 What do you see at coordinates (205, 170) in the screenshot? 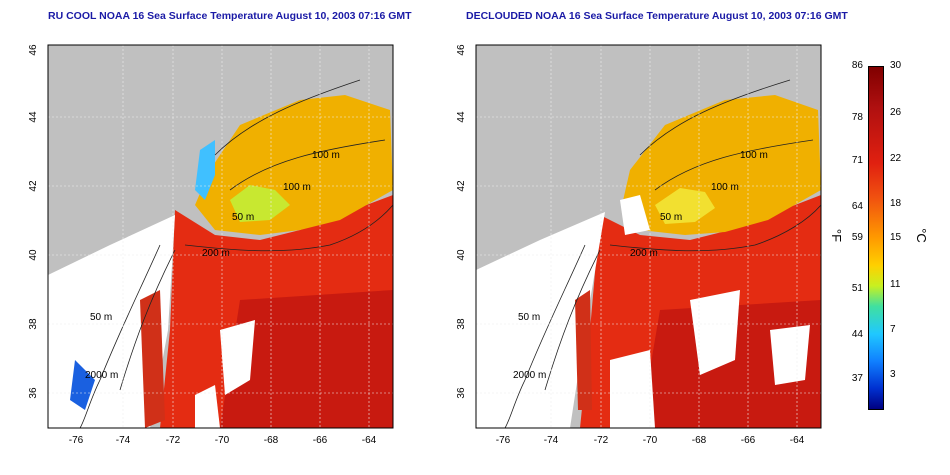
I see `coastal-cold-strip` at bounding box center [205, 170].